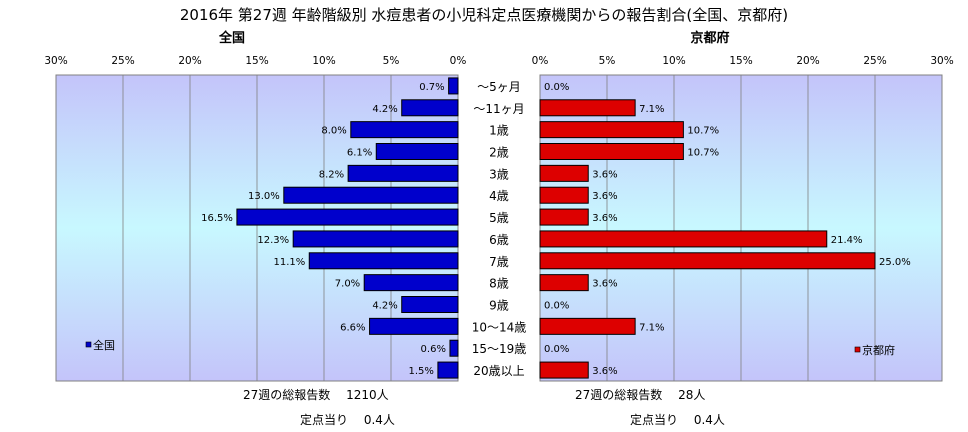 Image resolution: width=968 pixels, height=432 pixels. I want to click on age-category-label: 10～14歳, so click(499, 327).